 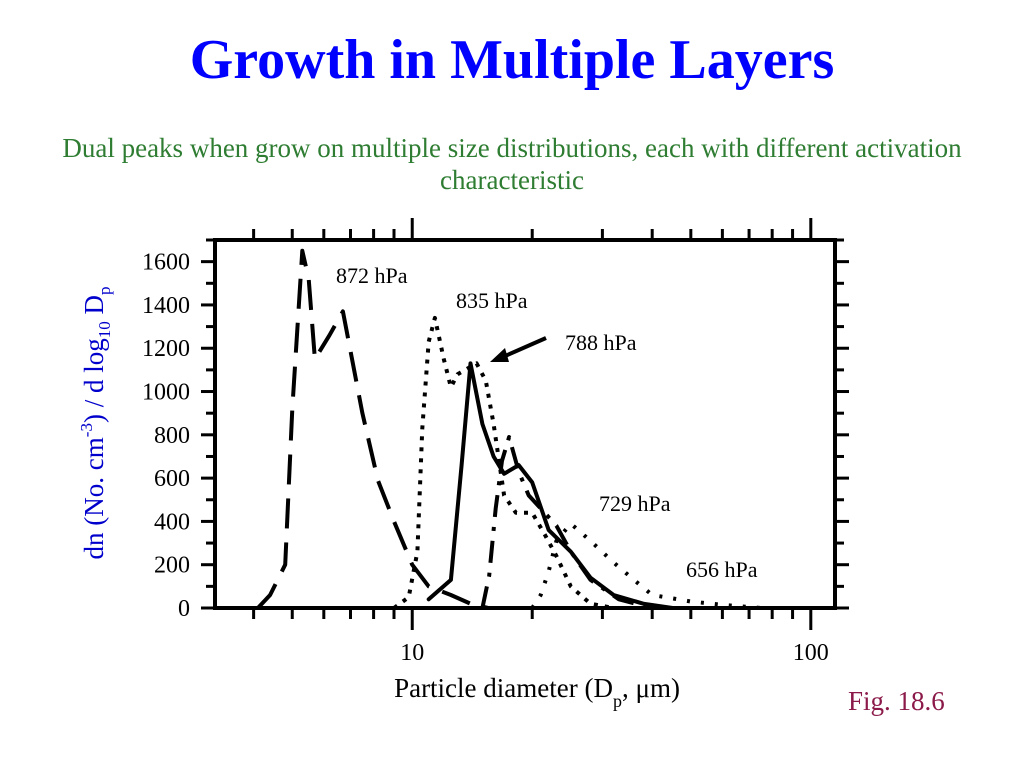 I want to click on arrow-788-head, so click(x=499, y=355).